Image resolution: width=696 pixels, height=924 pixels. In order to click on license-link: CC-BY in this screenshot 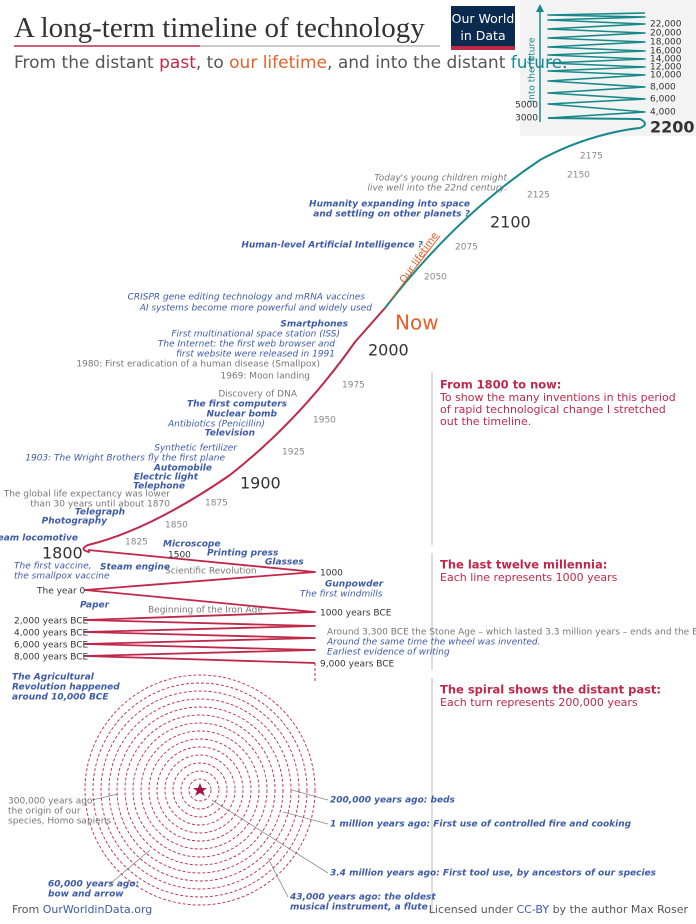, I will do `click(533, 909)`.